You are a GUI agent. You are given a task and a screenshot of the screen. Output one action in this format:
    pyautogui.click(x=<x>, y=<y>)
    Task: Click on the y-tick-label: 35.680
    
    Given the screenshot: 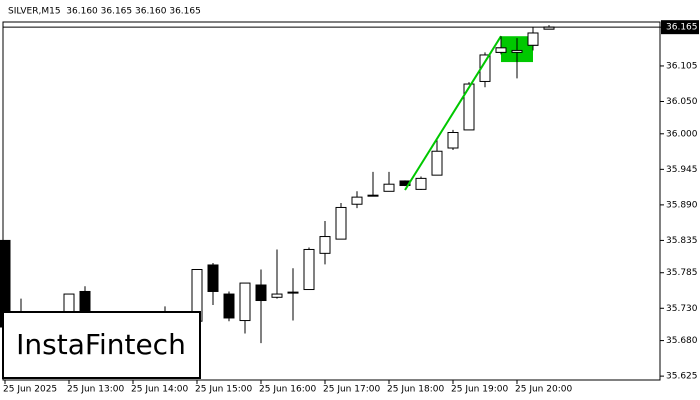 What is the action you would take?
    pyautogui.click(x=682, y=341)
    